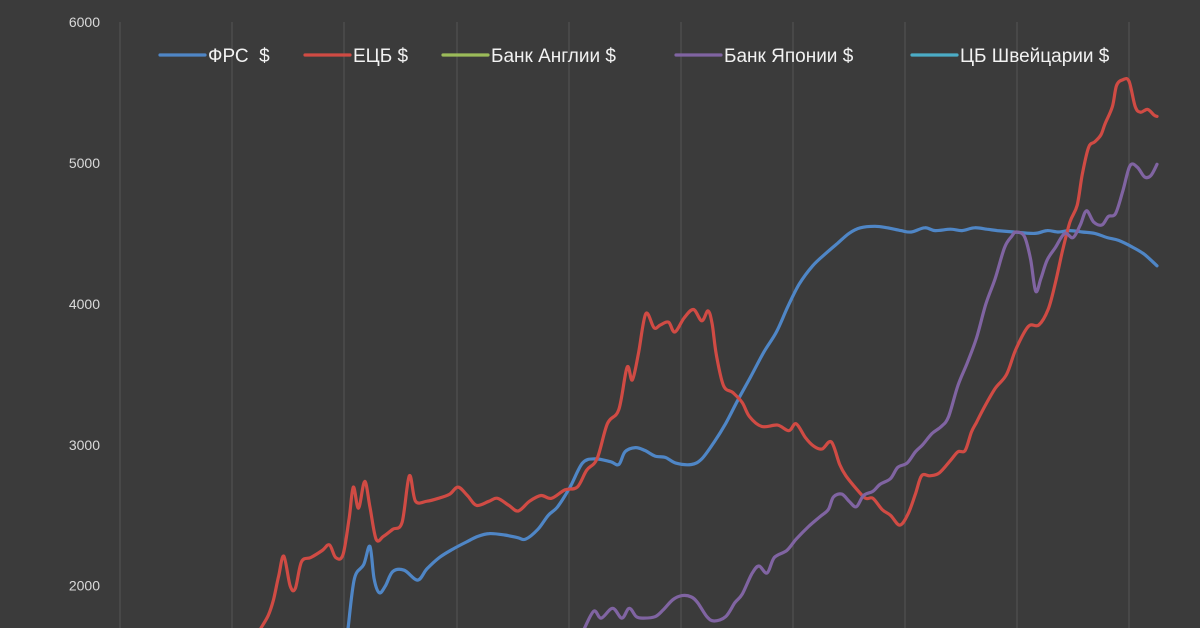  What do you see at coordinates (84, 445) in the screenshot?
I see `y-tick-label: 3000` at bounding box center [84, 445].